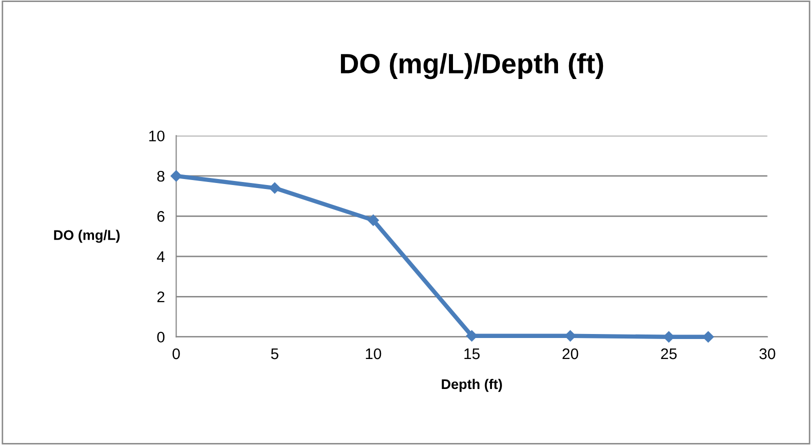  What do you see at coordinates (472, 354) in the screenshot?
I see `x-tick-label: 15` at bounding box center [472, 354].